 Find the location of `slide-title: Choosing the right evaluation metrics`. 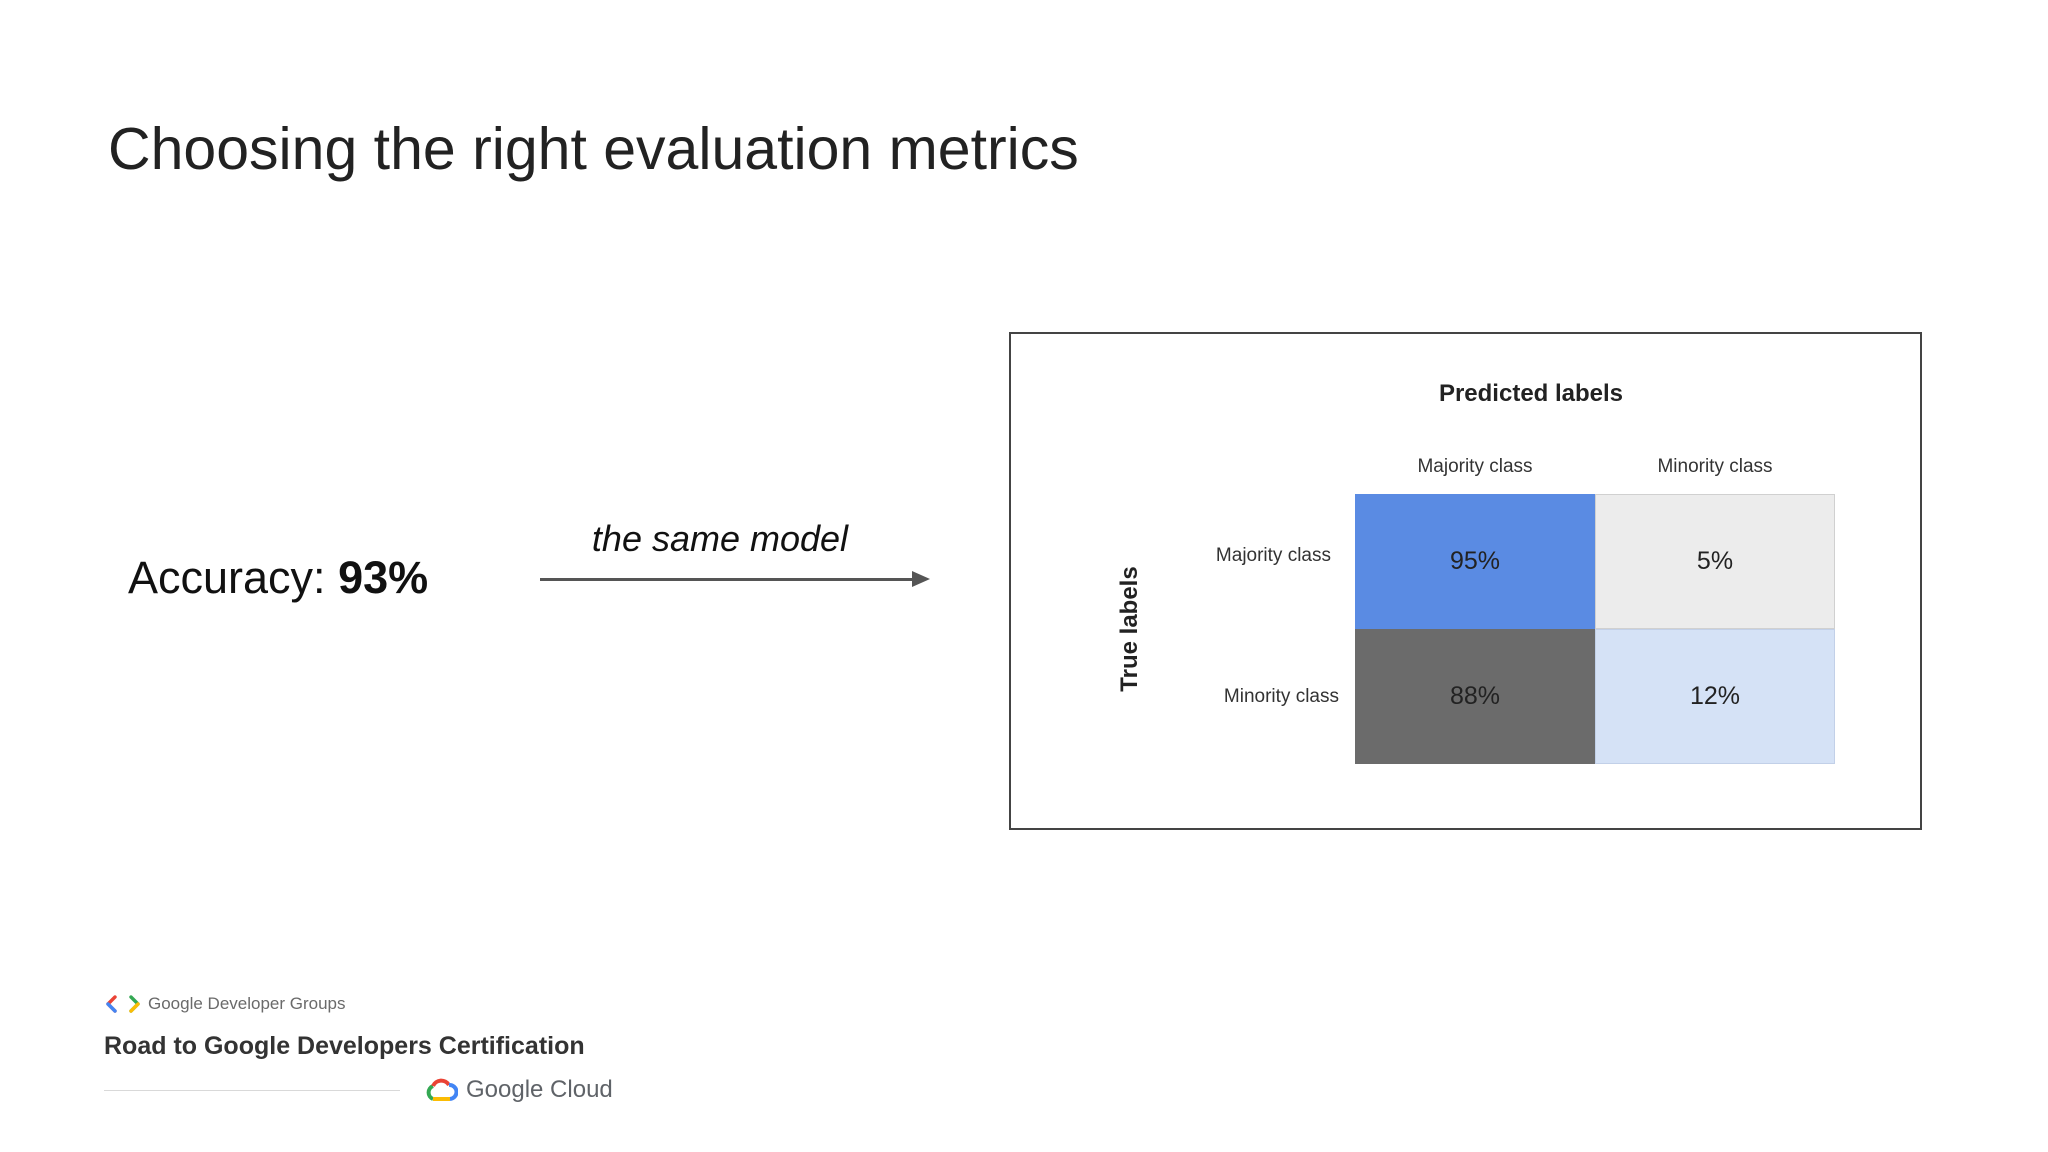

slide-title: Choosing the right evaluation metrics is located at coordinates (593, 149).